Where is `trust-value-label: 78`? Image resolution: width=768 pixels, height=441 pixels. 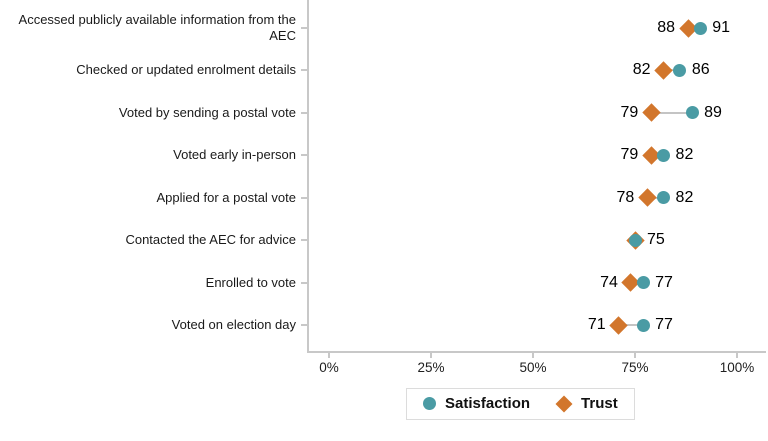 trust-value-label: 78 is located at coordinates (625, 197).